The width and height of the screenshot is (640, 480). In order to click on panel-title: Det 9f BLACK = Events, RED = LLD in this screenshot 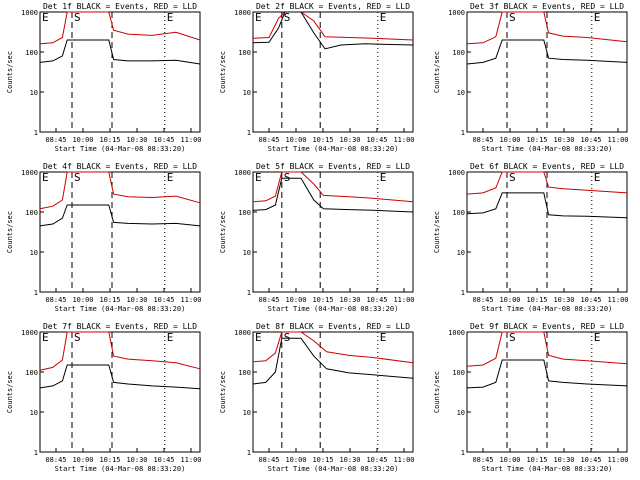, I will do `click(547, 326)`.